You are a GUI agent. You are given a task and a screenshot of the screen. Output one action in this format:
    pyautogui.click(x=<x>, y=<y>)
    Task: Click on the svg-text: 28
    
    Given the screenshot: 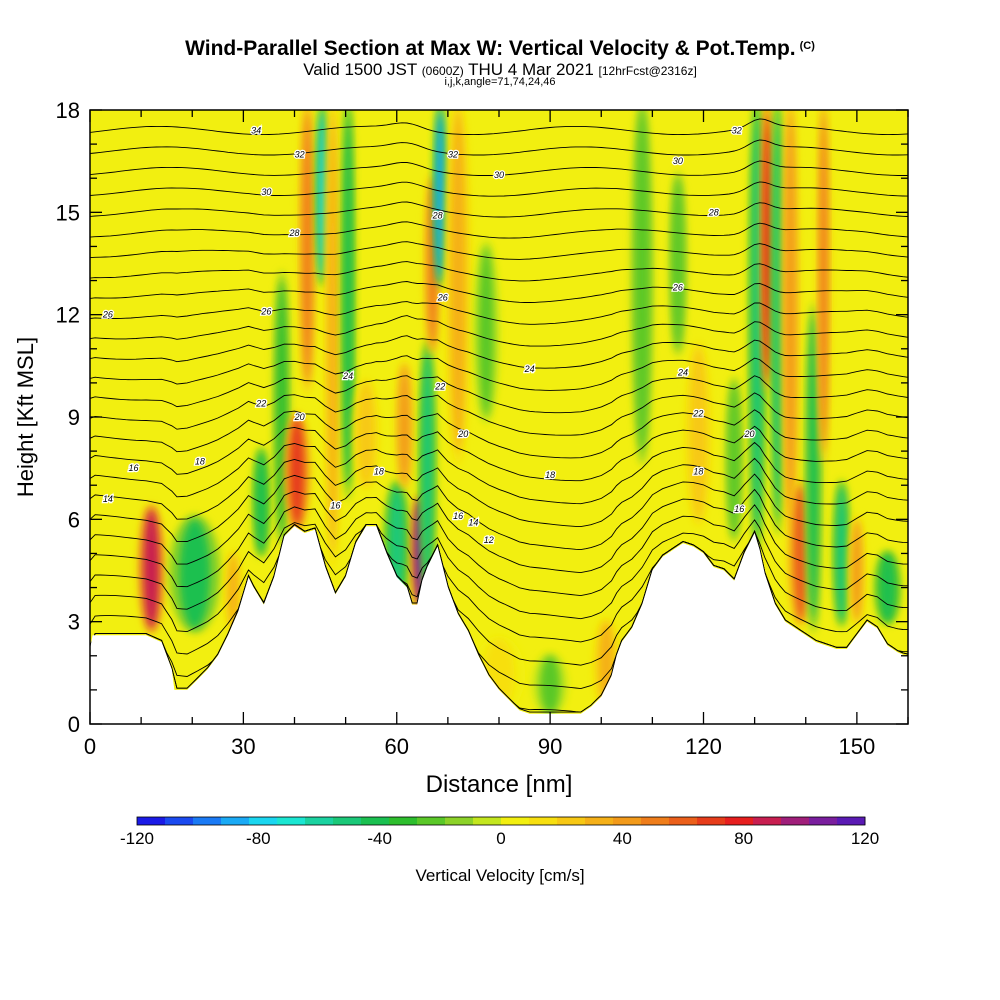 What is the action you would take?
    pyautogui.click(x=293, y=233)
    